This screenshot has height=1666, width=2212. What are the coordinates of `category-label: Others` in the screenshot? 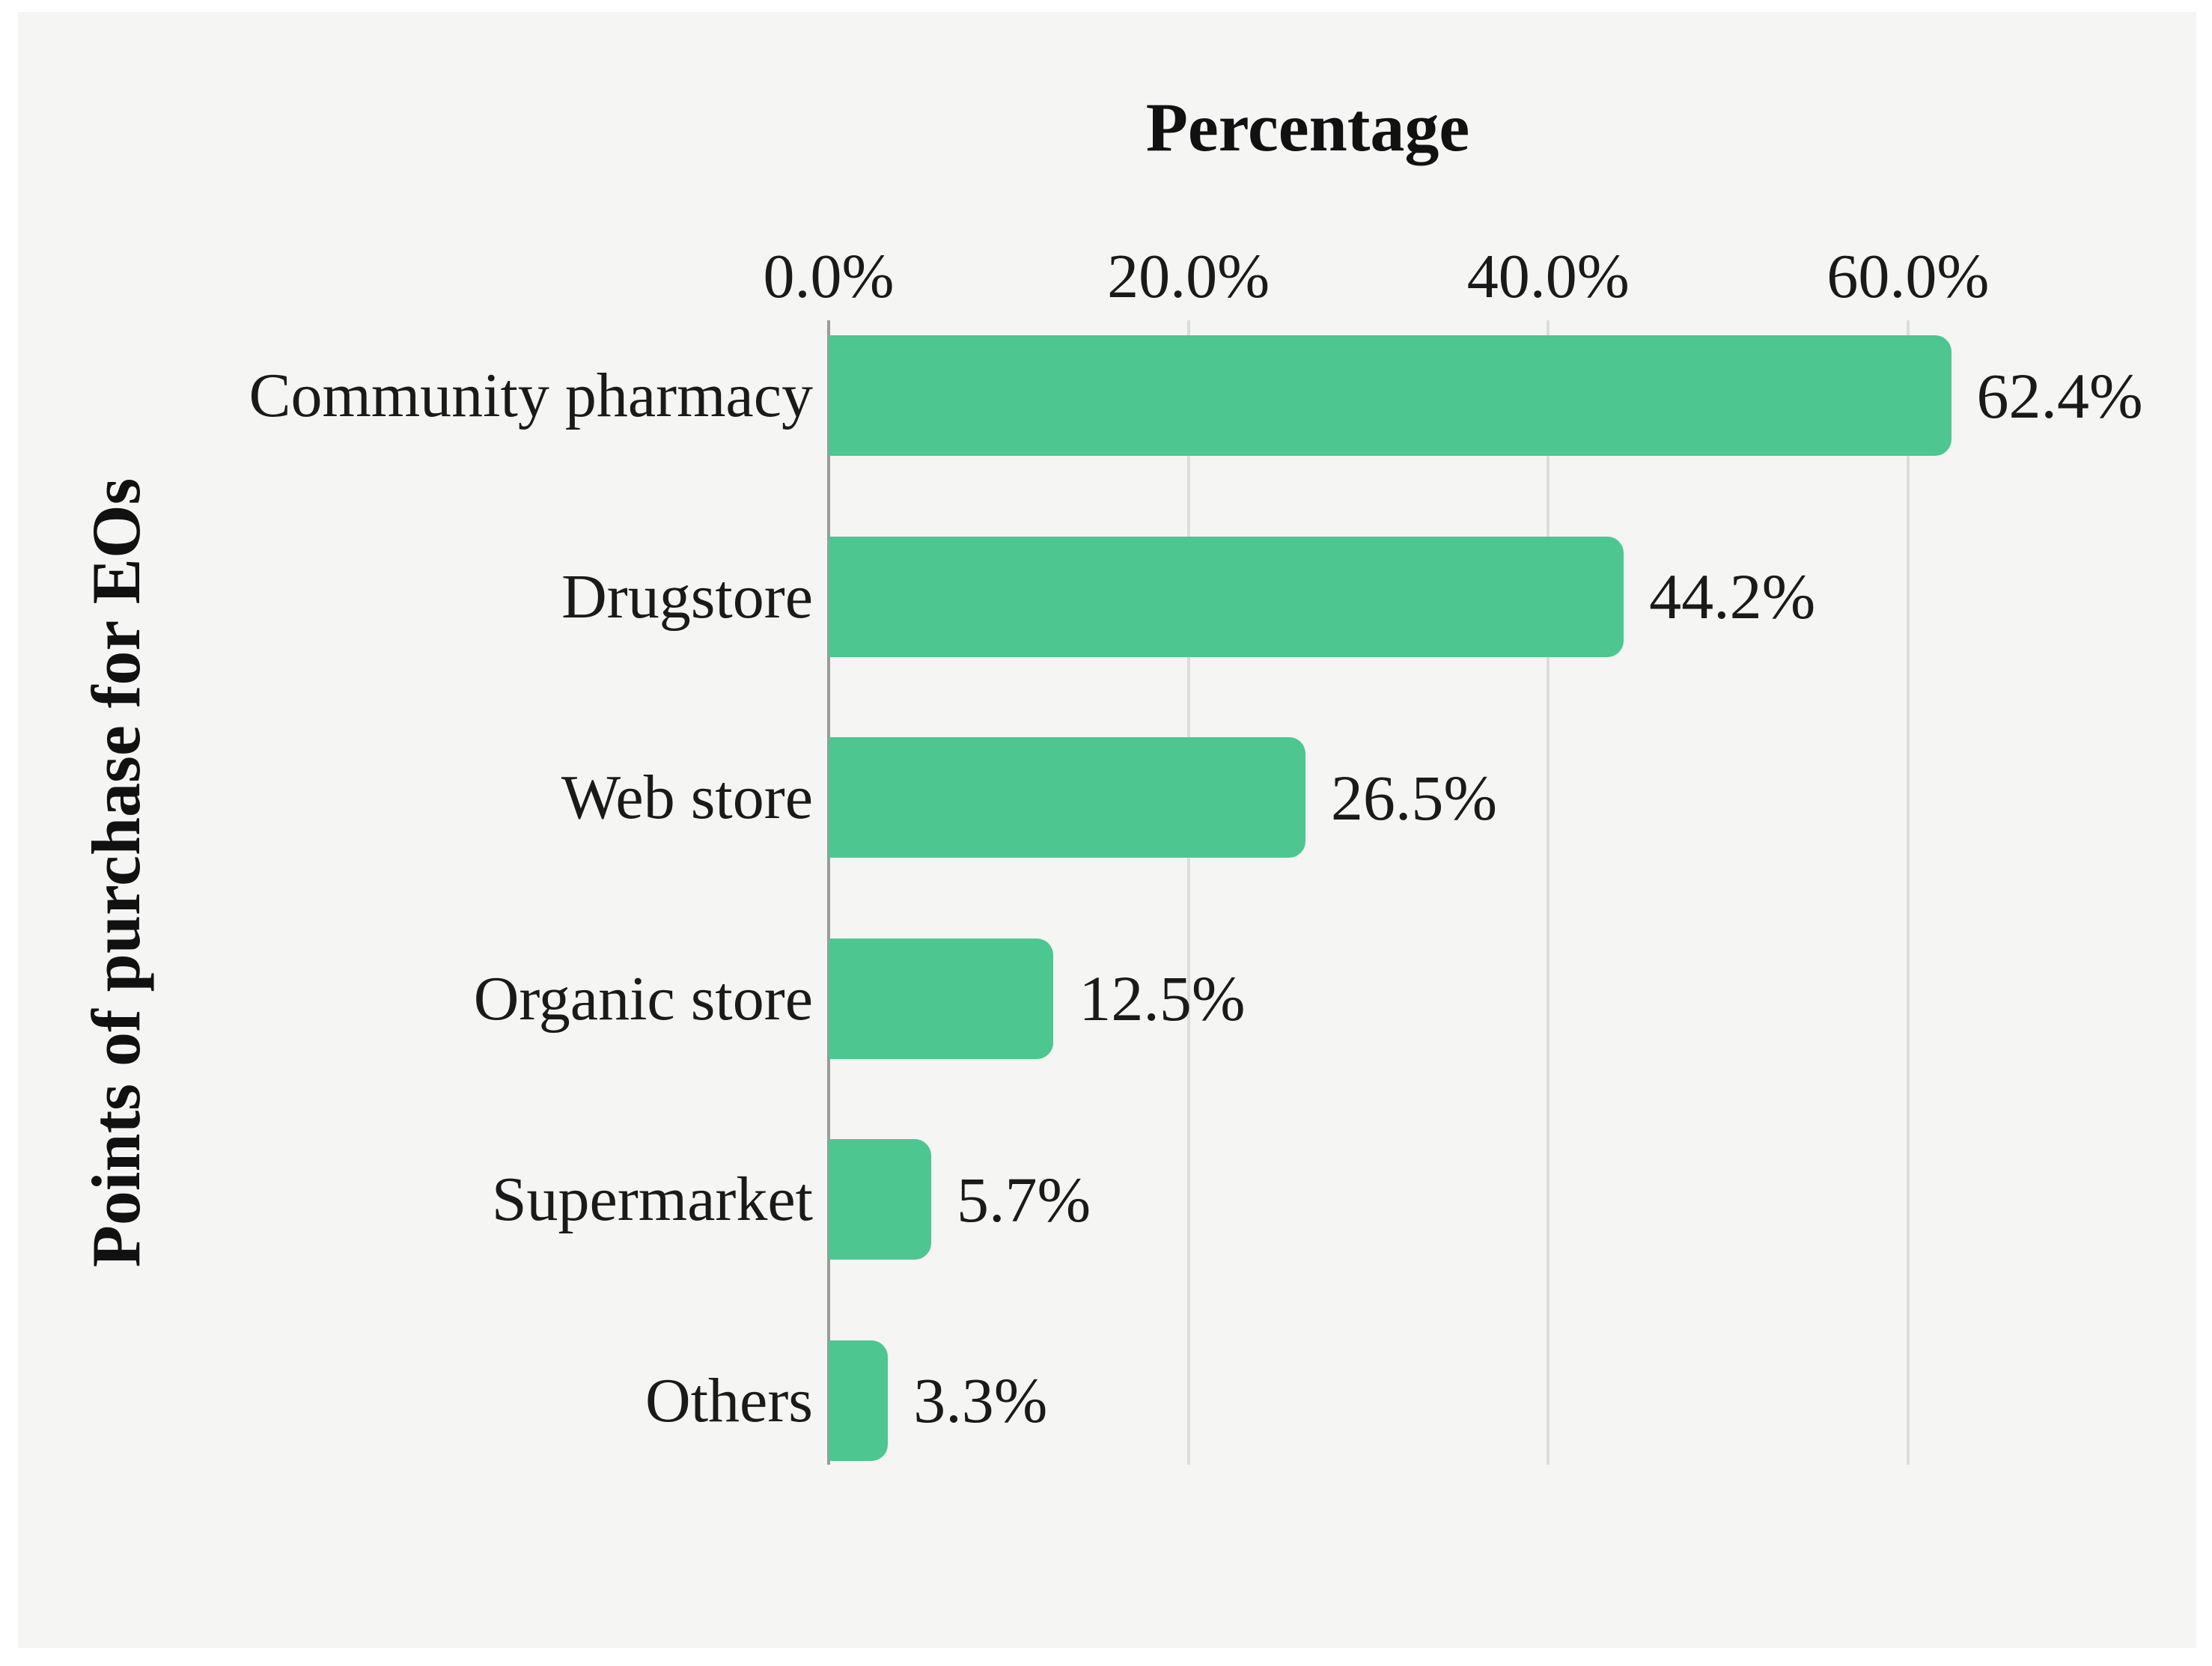 It's located at (729, 1400).